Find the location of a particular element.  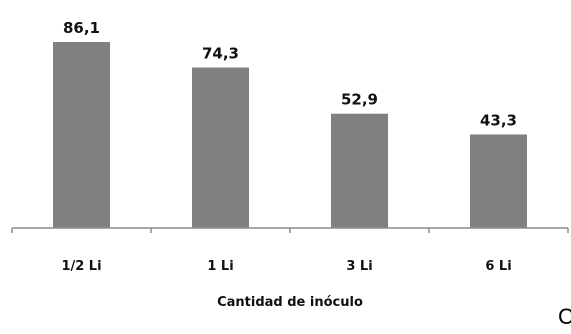

category-label-1: 1/2 Li is located at coordinates (81, 266).